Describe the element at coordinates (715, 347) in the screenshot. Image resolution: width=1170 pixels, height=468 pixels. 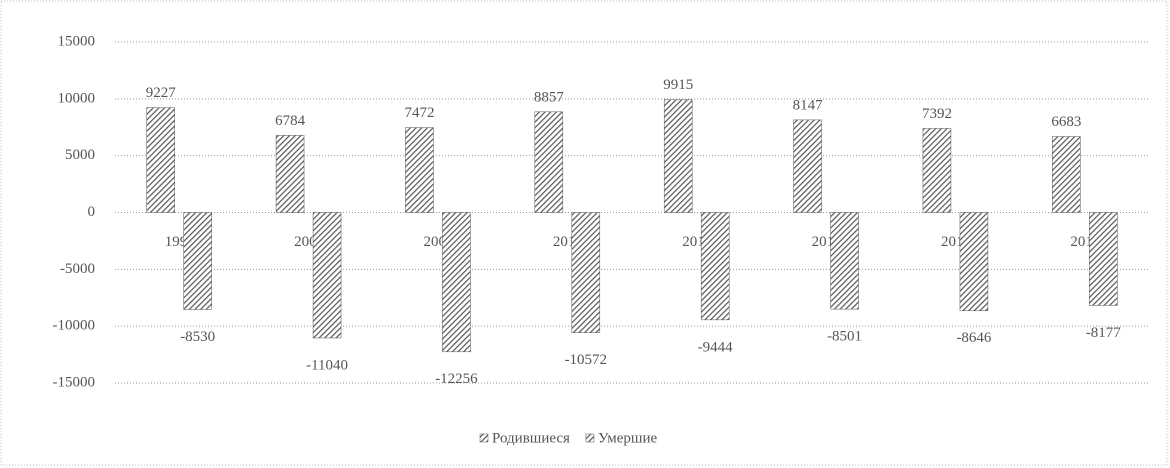
I see `data-label: -9444` at that location.